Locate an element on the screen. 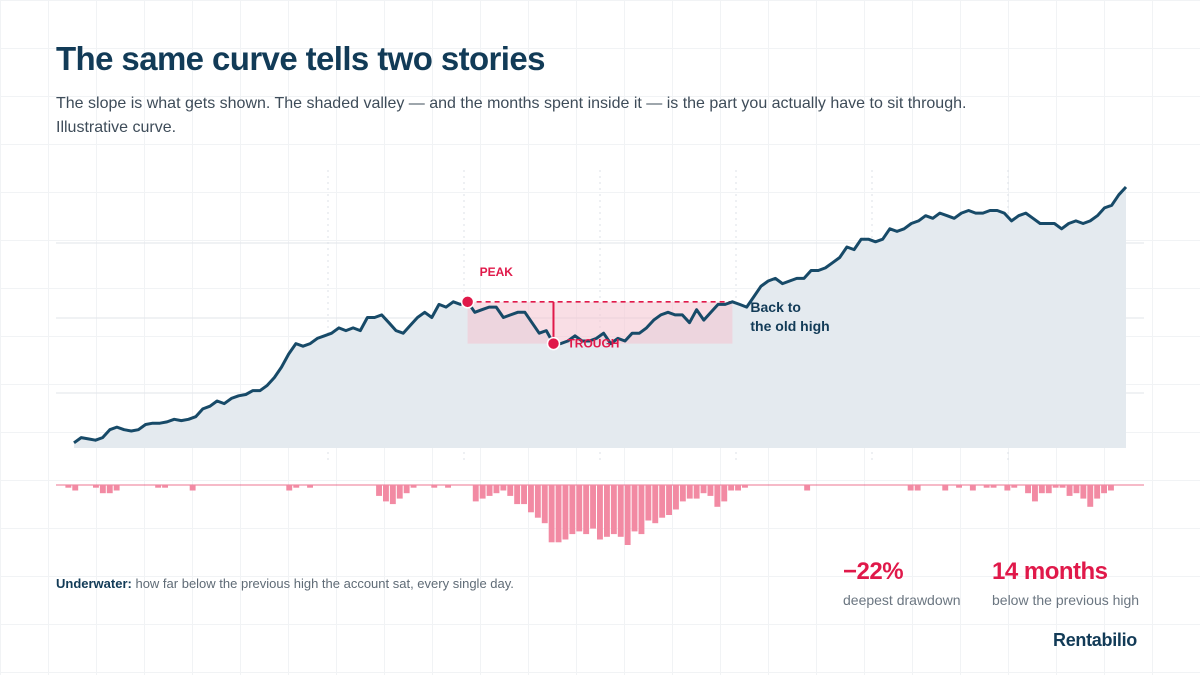 This screenshot has height=675, width=1200. chart-title: The same curve tells two stories is located at coordinates (300, 58).